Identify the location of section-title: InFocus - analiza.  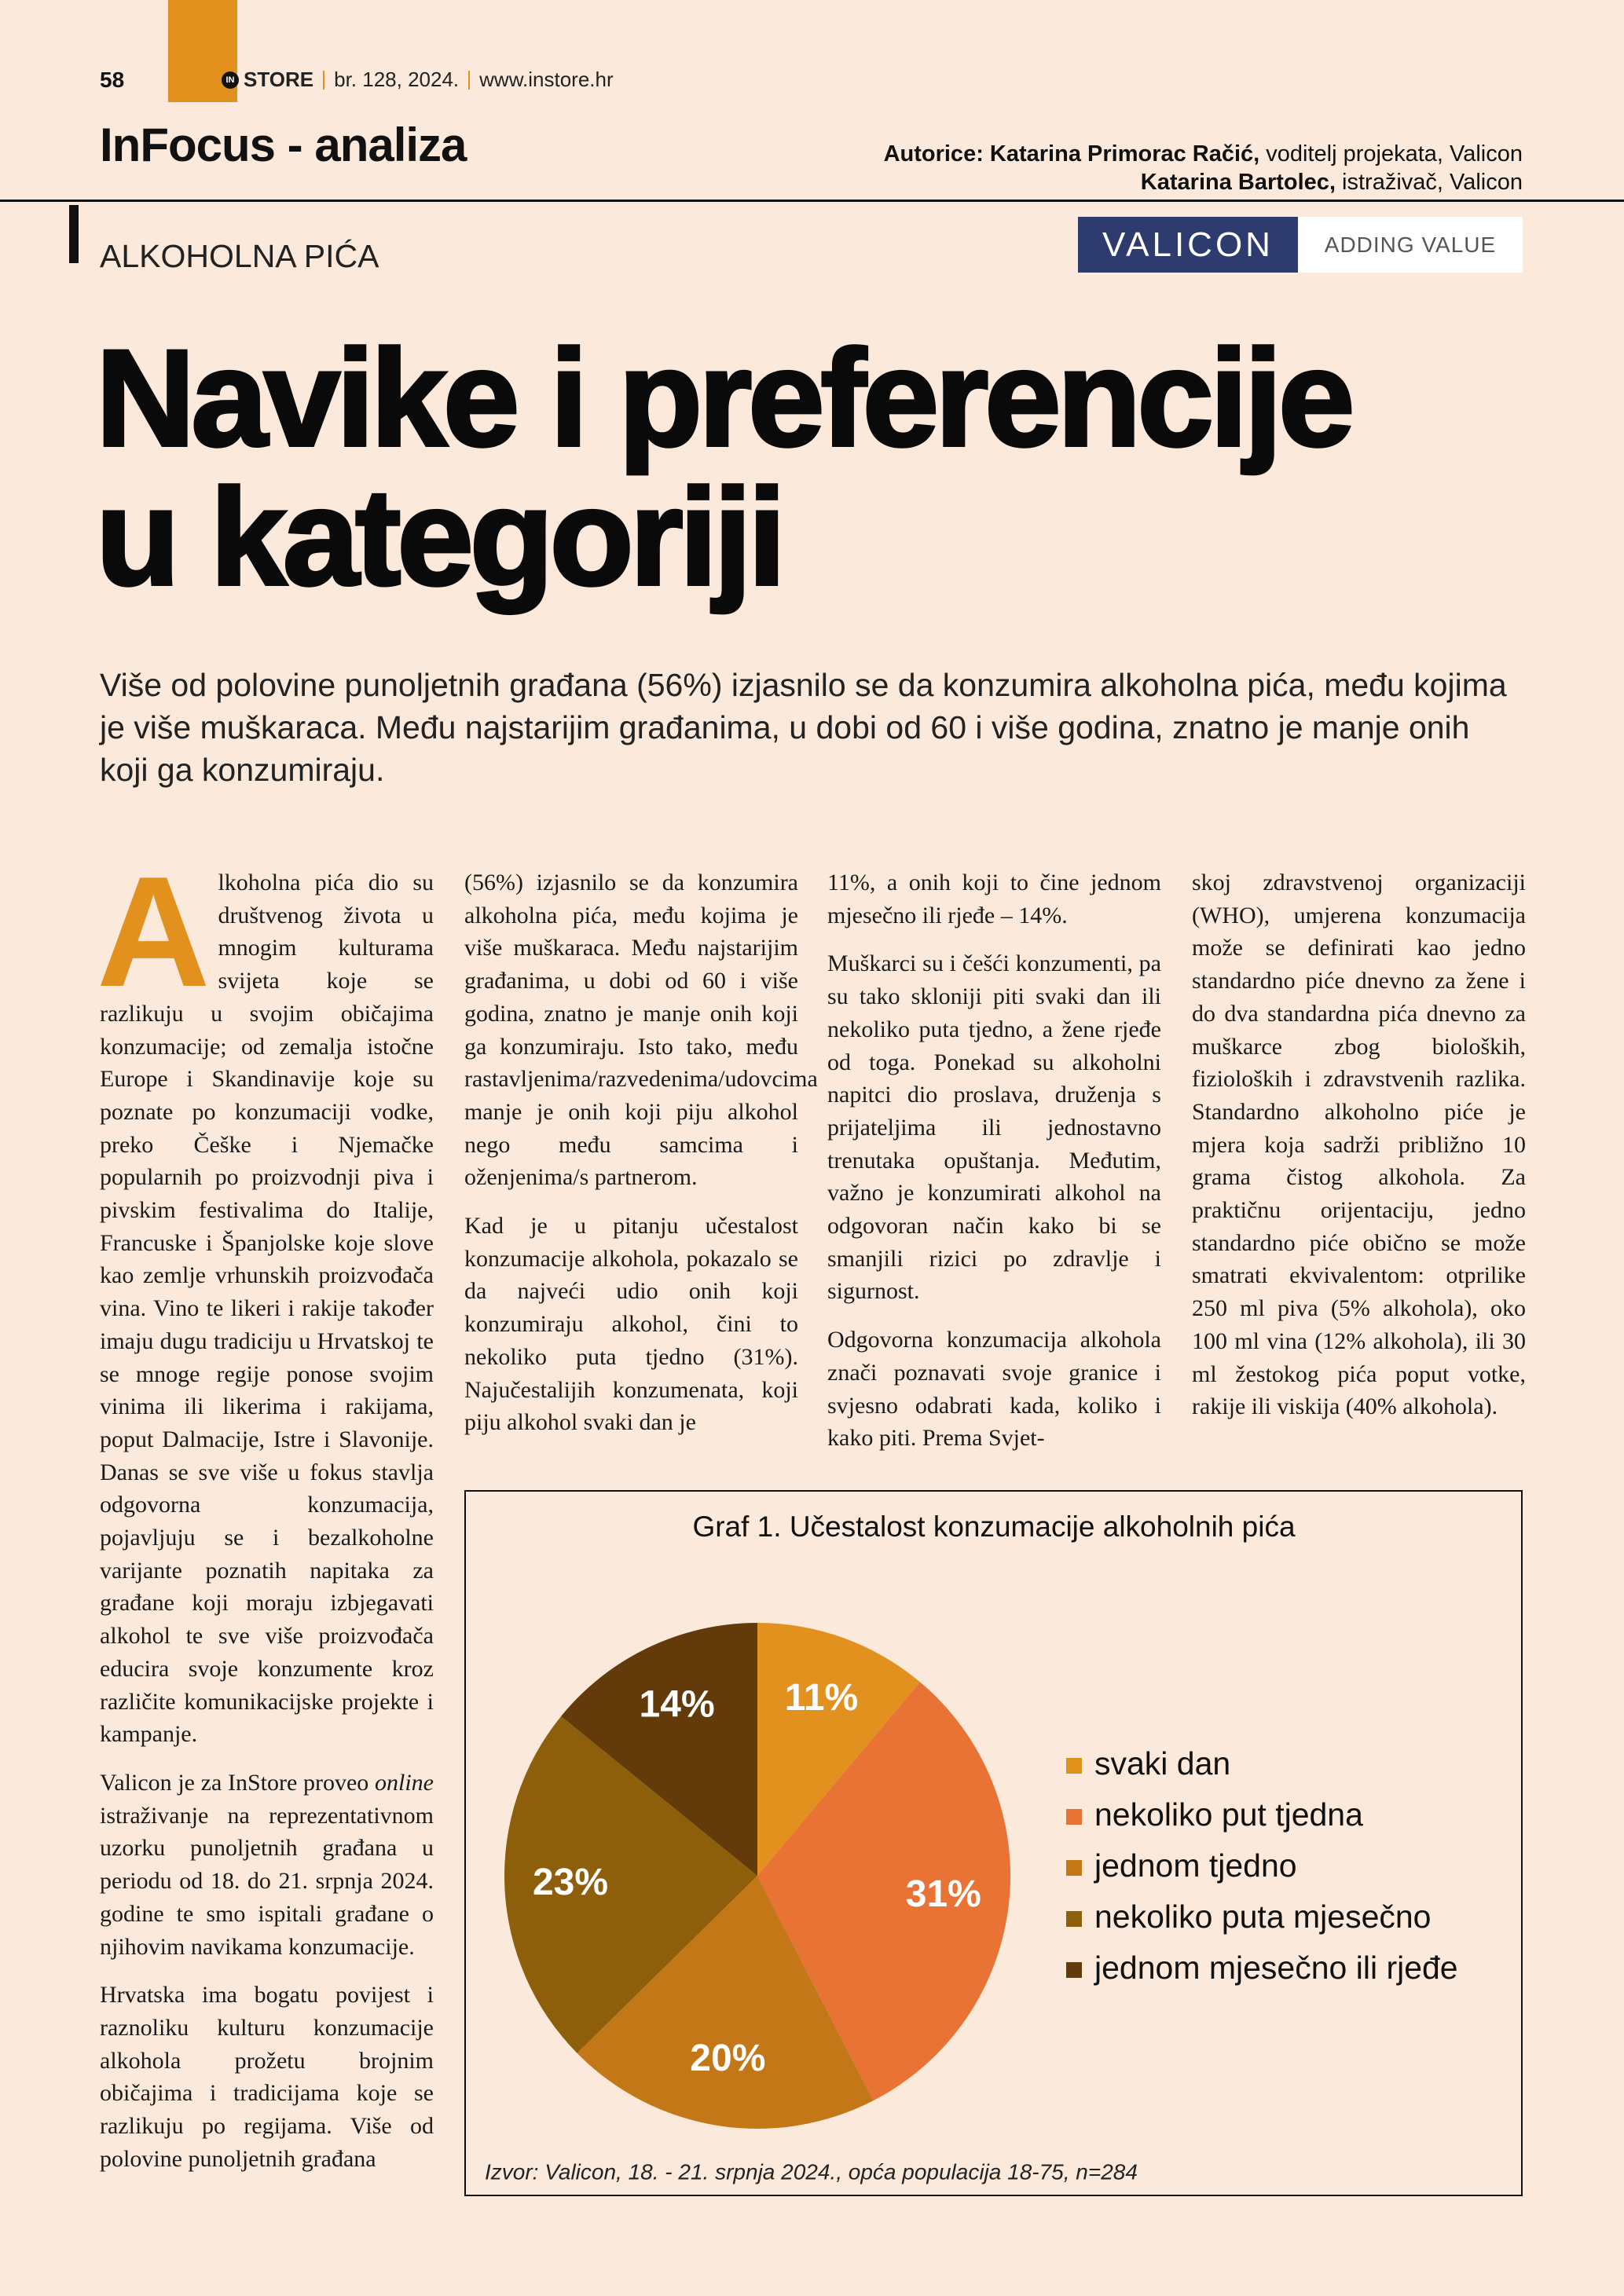
(284, 145).